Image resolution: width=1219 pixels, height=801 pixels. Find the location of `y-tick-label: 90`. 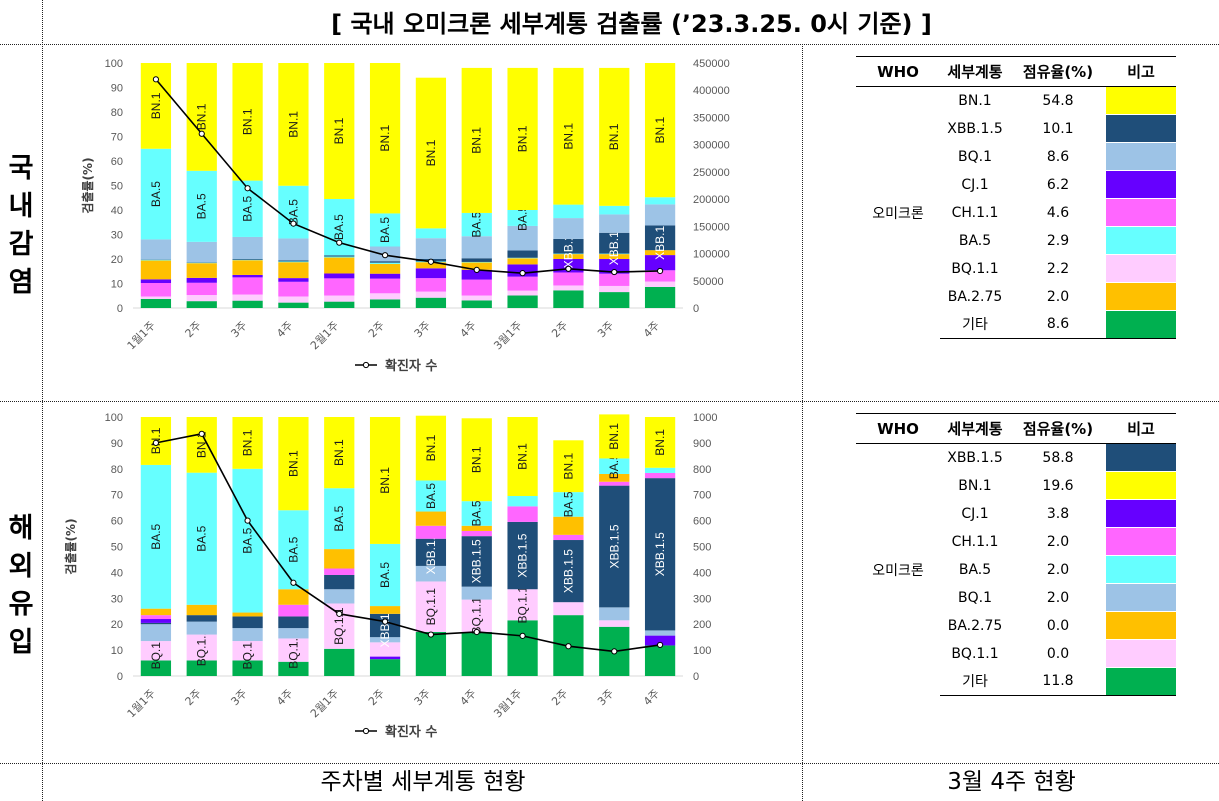

y-tick-label: 90 is located at coordinates (117, 89).